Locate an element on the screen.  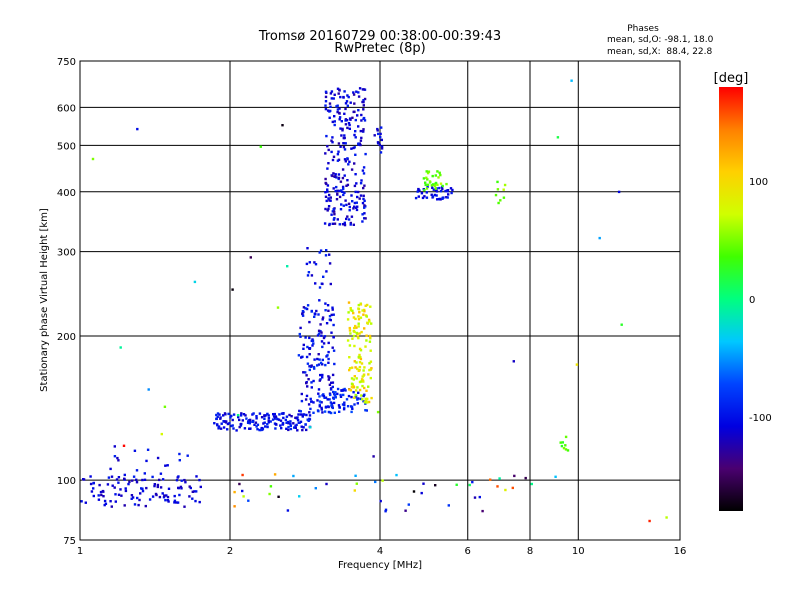
x-tick-label: 10 is located at coordinates (578, 551).